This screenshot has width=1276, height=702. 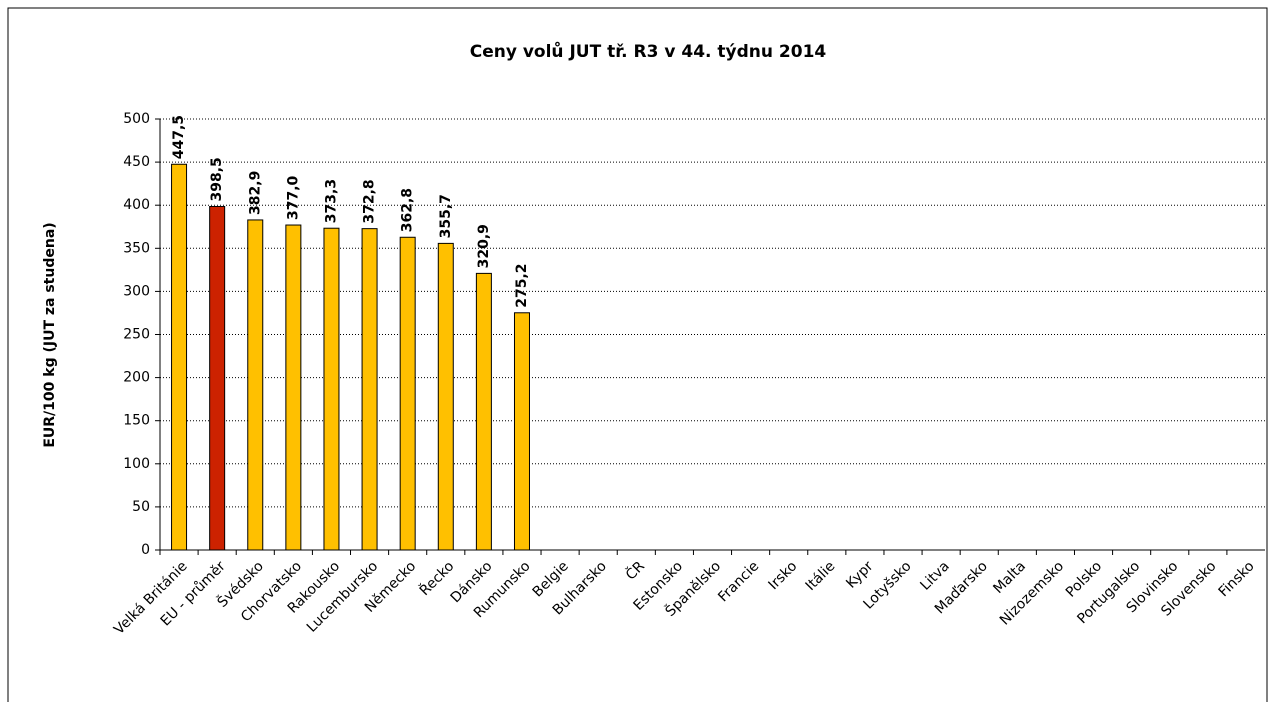 What do you see at coordinates (370, 201) in the screenshot?
I see `data-label: 372,8` at bounding box center [370, 201].